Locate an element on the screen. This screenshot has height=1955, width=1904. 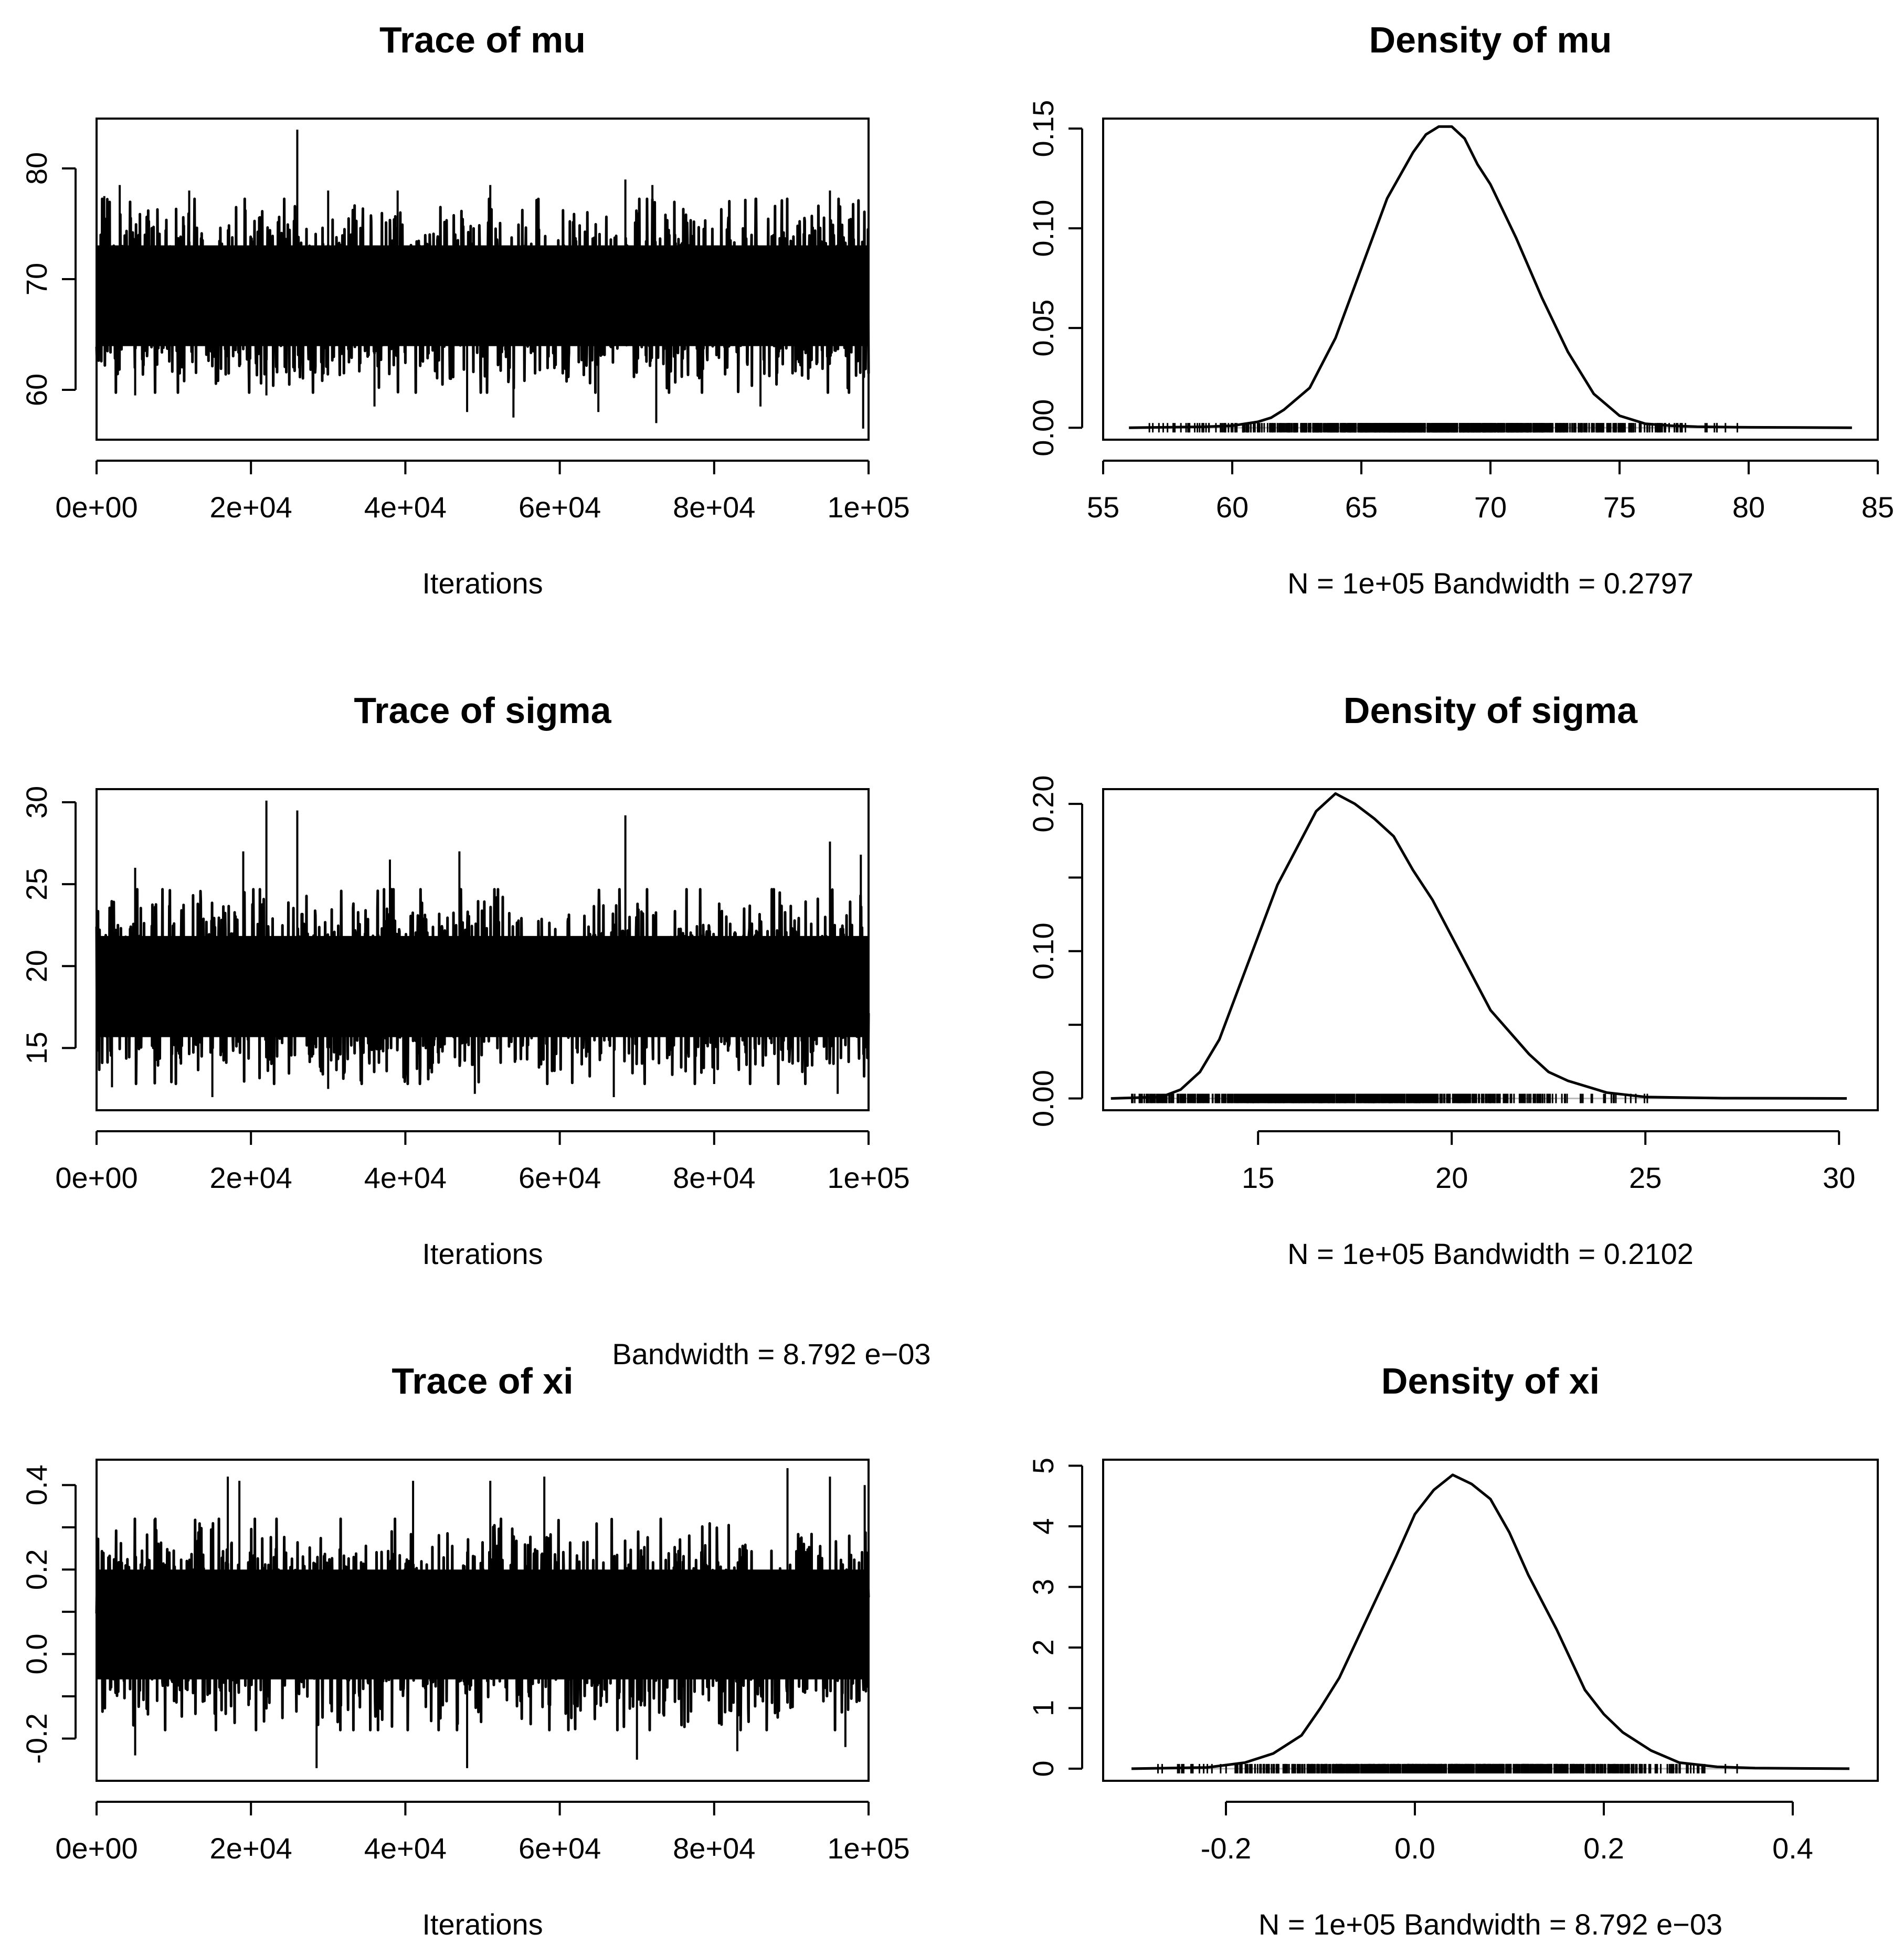
y-tick-label: 0.20 is located at coordinates (1043, 804).